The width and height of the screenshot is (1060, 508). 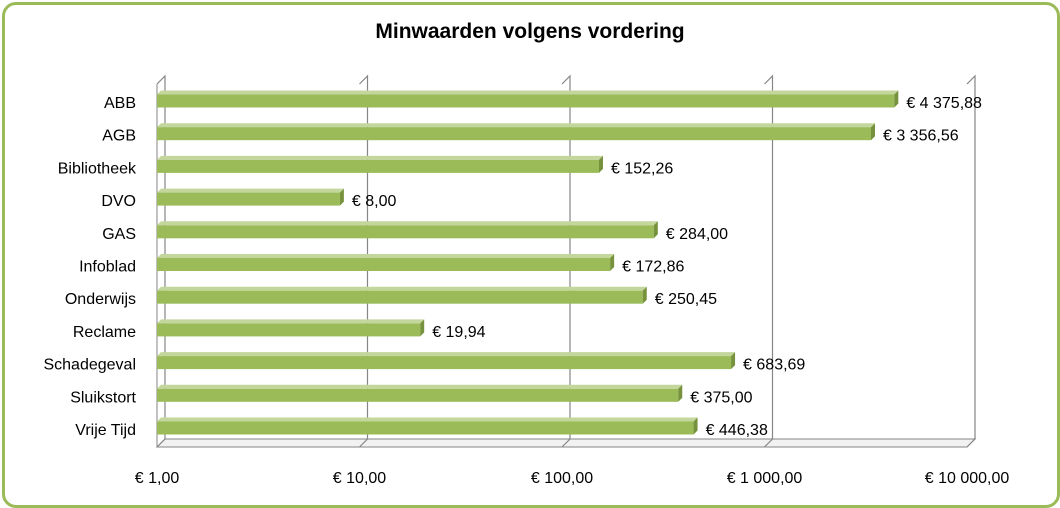 What do you see at coordinates (100, 299) in the screenshot?
I see `category-label: Onderwijs` at bounding box center [100, 299].